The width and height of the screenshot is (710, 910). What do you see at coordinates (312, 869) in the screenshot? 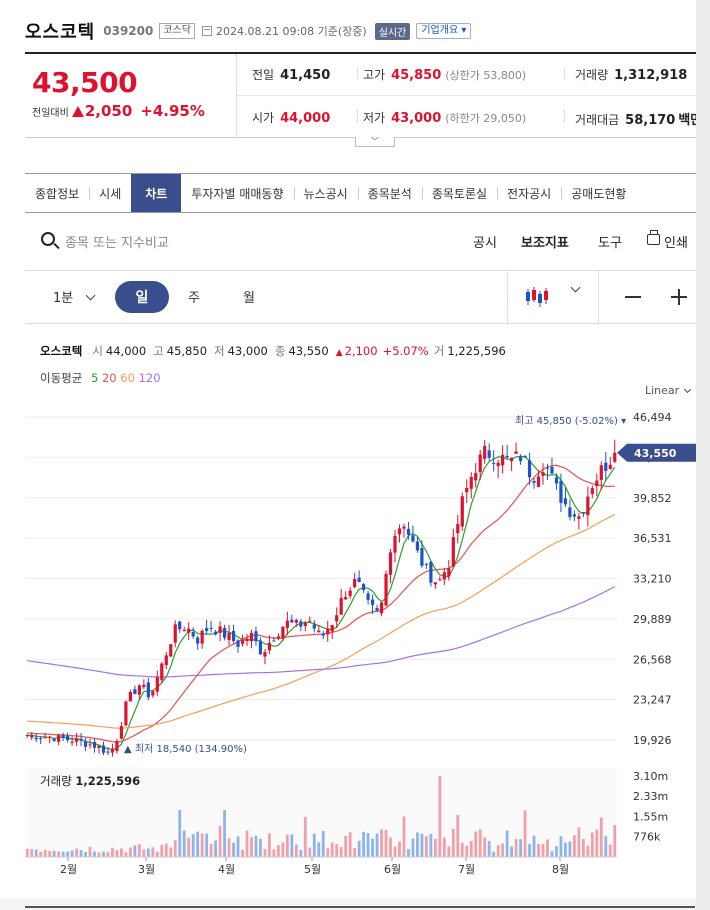
I see `x-tick-label: 5월` at bounding box center [312, 869].